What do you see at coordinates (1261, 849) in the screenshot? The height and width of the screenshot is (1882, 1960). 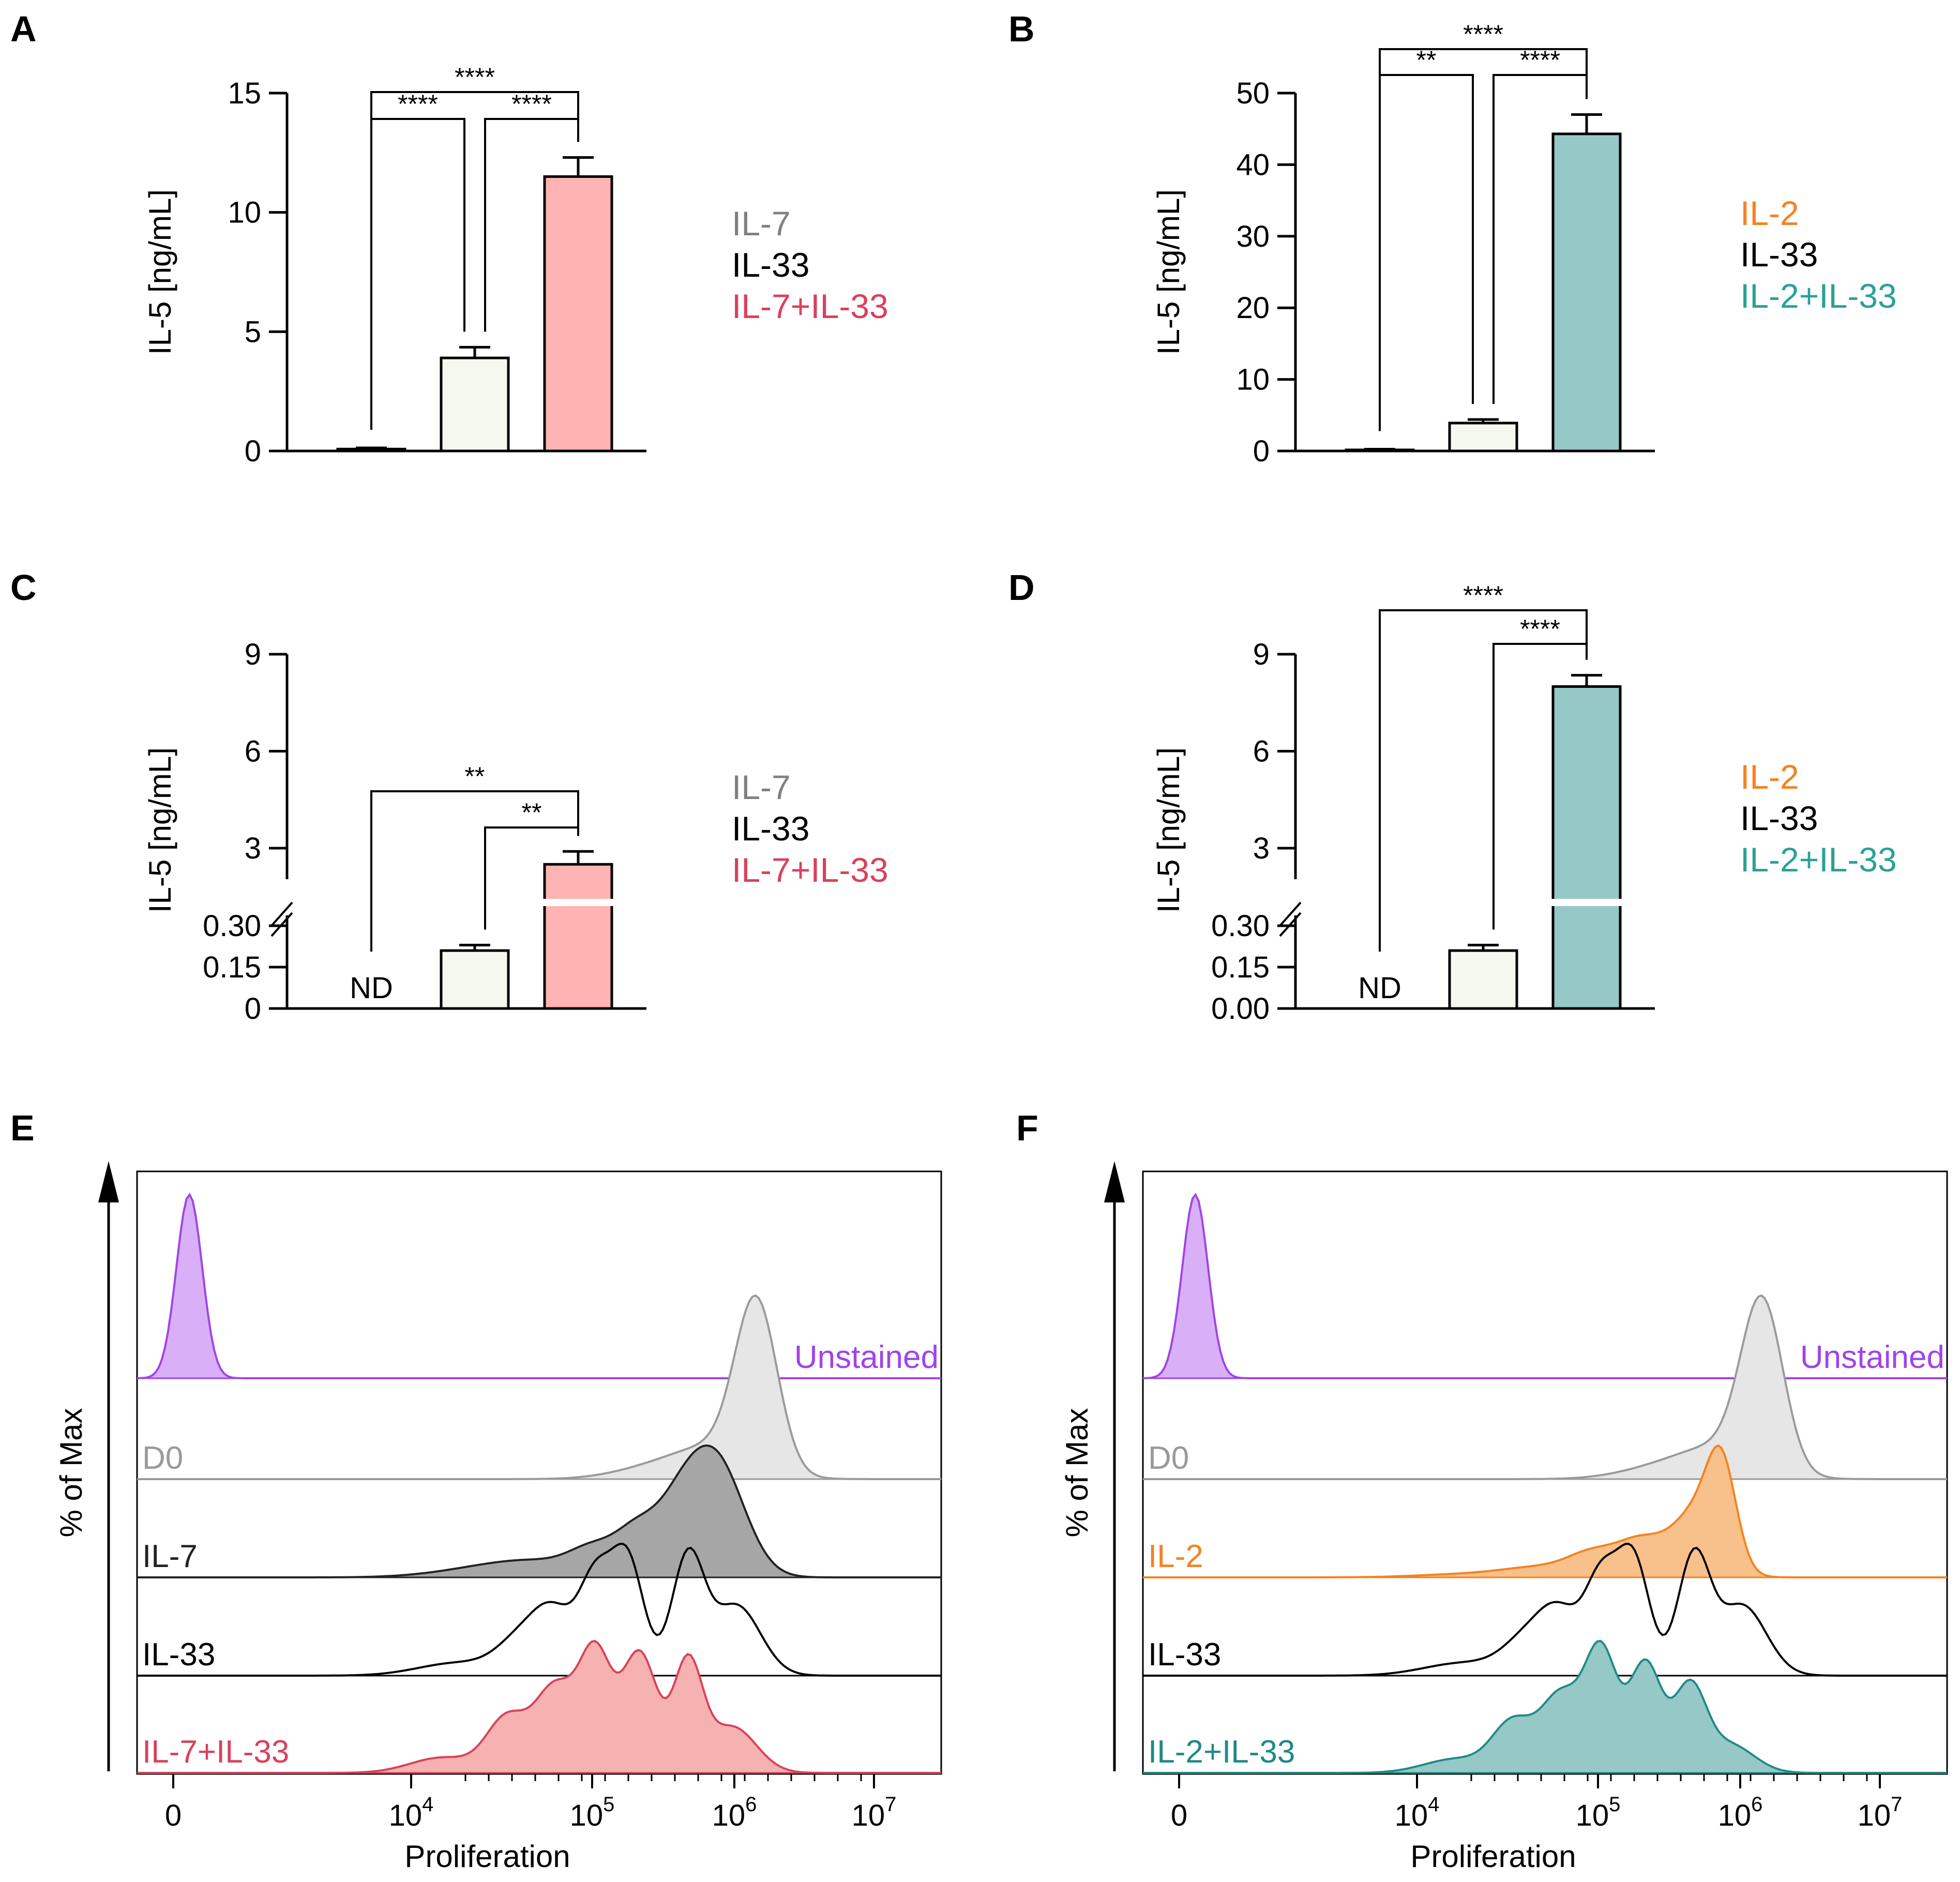 I see `y-tick-label: 3` at bounding box center [1261, 849].